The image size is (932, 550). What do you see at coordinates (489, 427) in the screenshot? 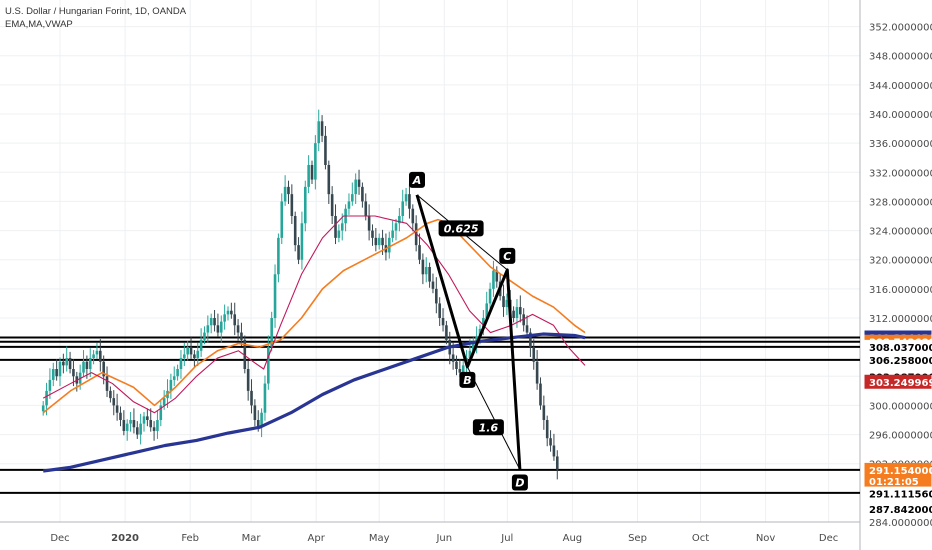
I see `pattern-ratio-label: 1.6` at bounding box center [489, 427].